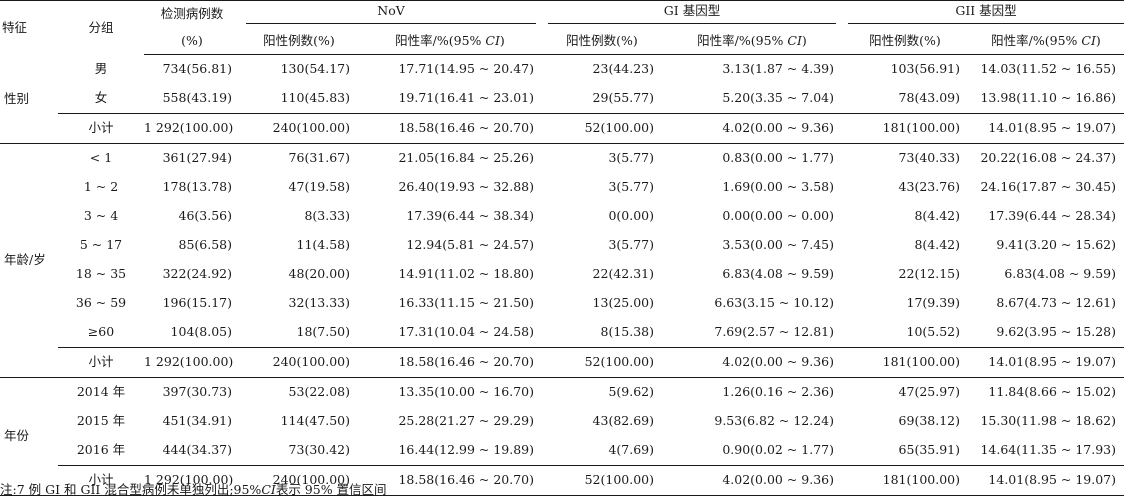  Describe the element at coordinates (774, 332) in the screenshot. I see `gi-rate-cell: 7.69(2.57 ~ 12.81)` at that location.